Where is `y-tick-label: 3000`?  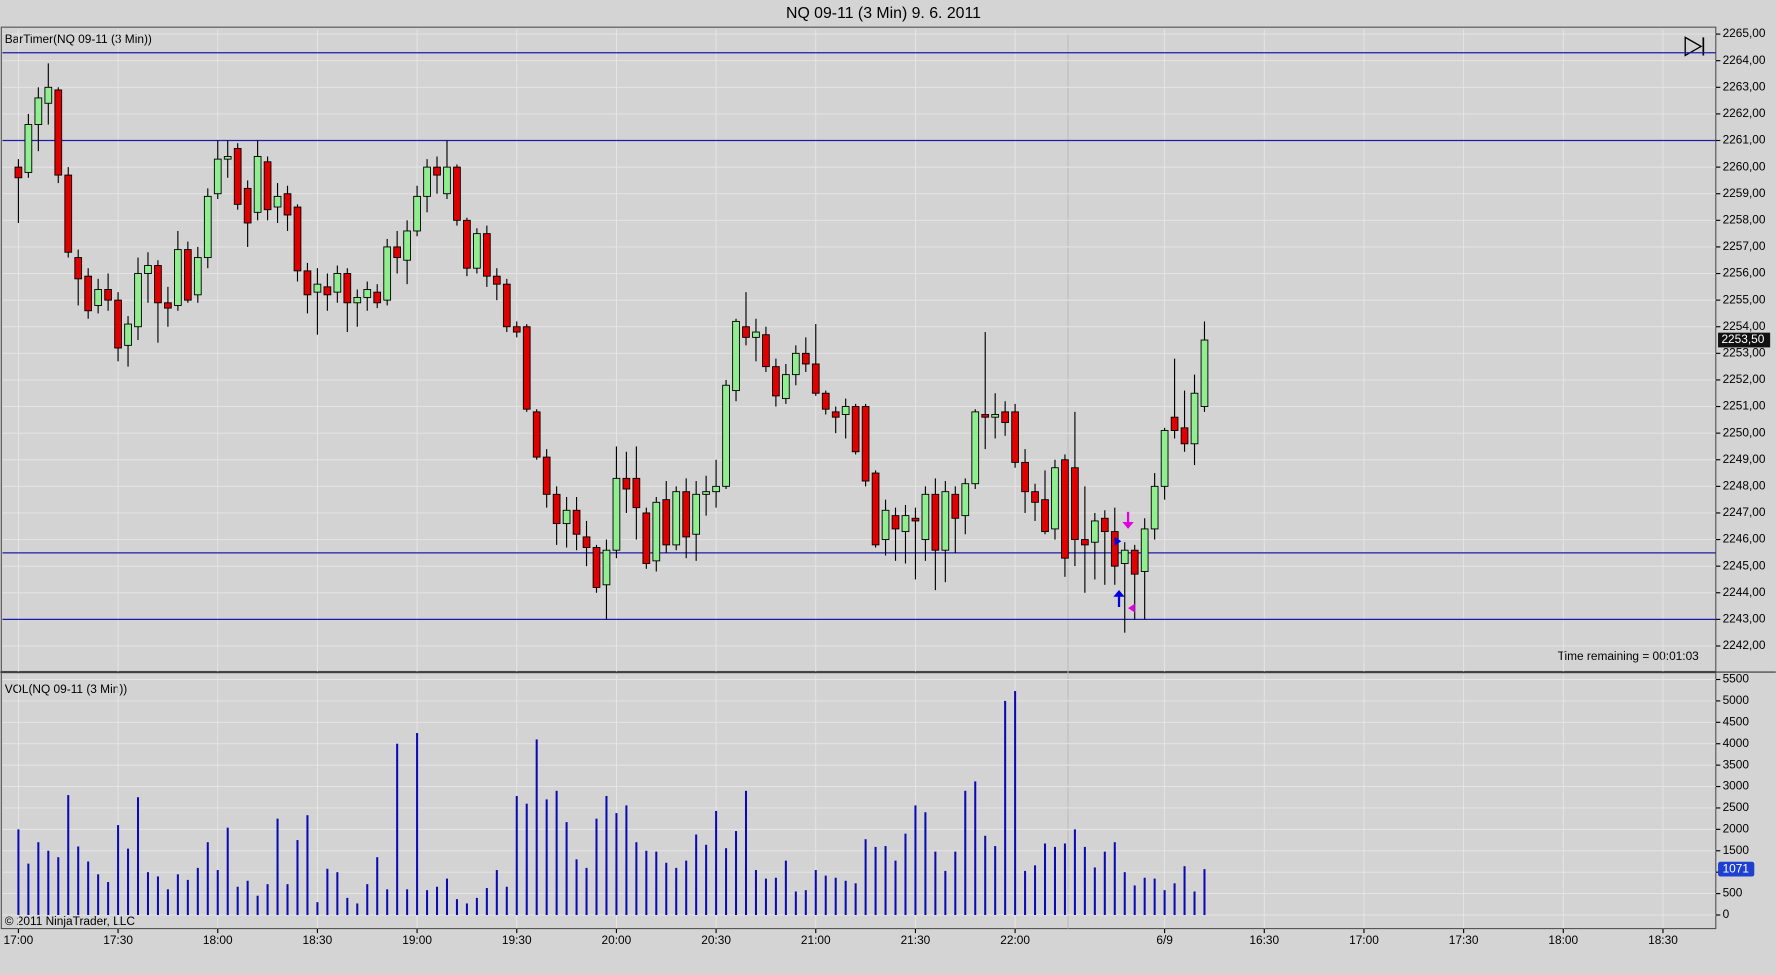 y-tick-label: 3000 is located at coordinates (1736, 786).